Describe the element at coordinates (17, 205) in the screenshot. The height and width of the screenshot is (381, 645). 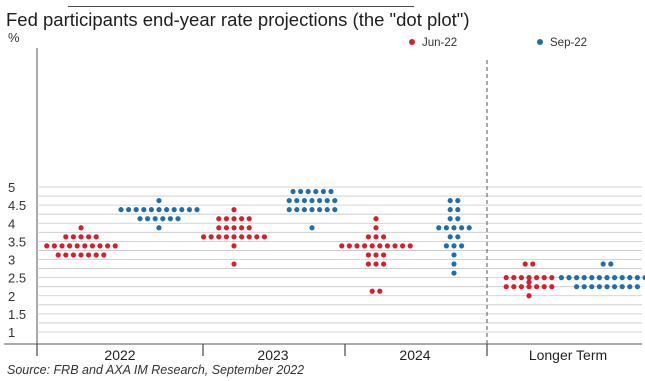
I see `y-tick-label: 4.5` at that location.